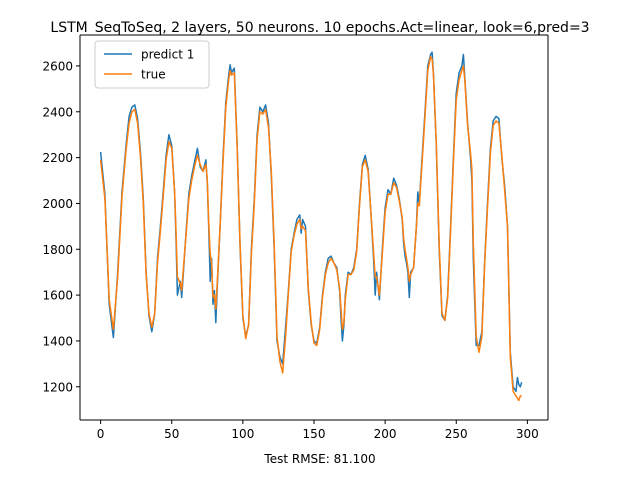 The image size is (640, 480). I want to click on x-tick-label: 200, so click(385, 434).